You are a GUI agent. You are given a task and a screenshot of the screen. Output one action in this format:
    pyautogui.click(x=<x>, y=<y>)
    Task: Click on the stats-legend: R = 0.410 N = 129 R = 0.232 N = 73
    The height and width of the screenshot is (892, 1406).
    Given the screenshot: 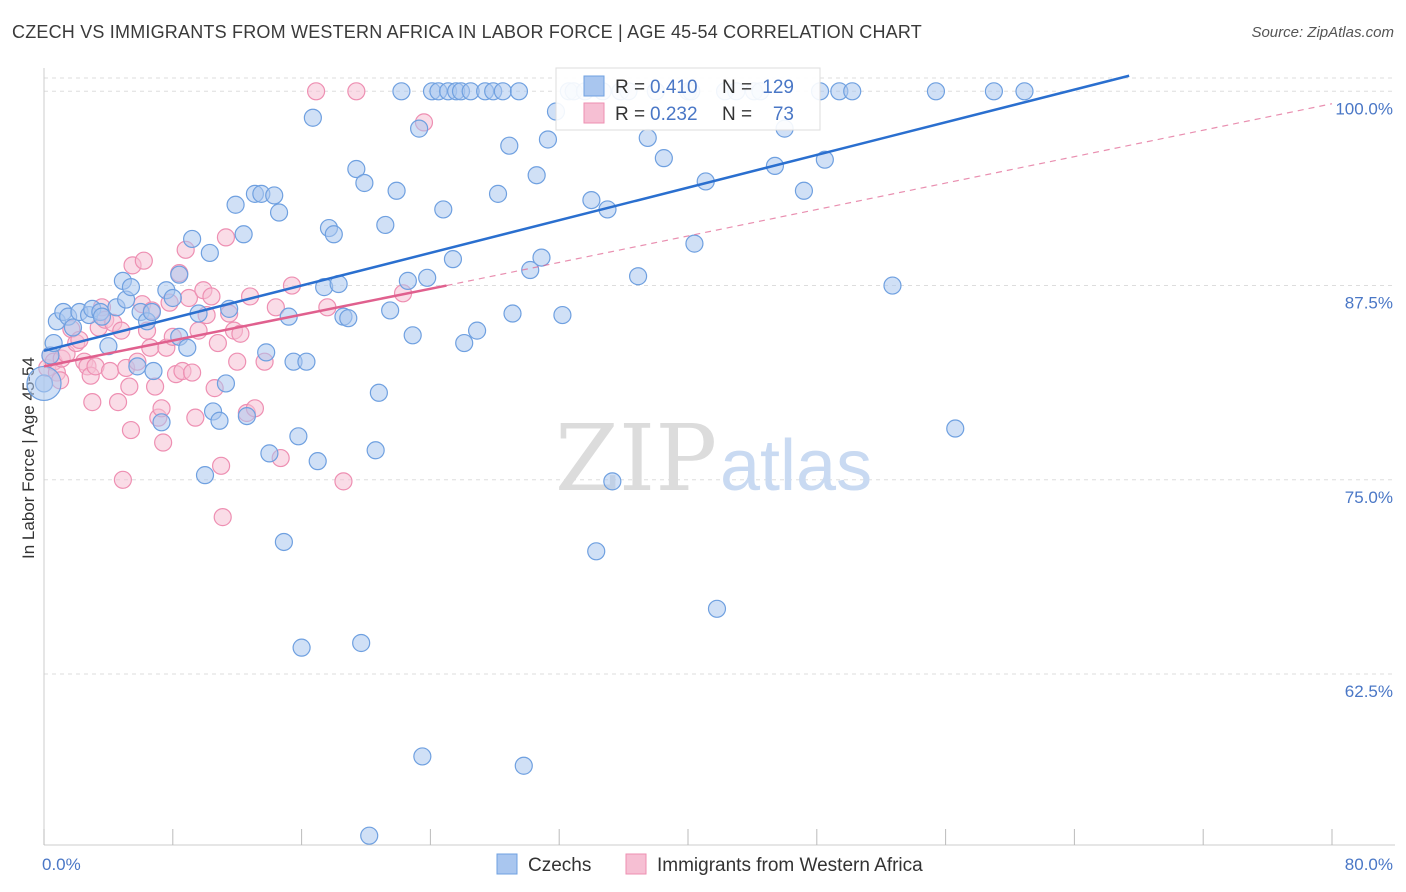 What is the action you would take?
    pyautogui.click(x=688, y=99)
    